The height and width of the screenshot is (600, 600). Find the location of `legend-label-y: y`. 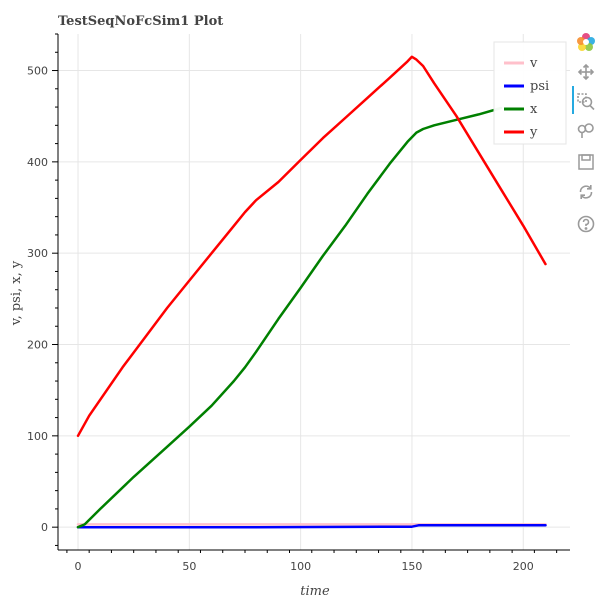

legend-label-y: y is located at coordinates (533, 132).